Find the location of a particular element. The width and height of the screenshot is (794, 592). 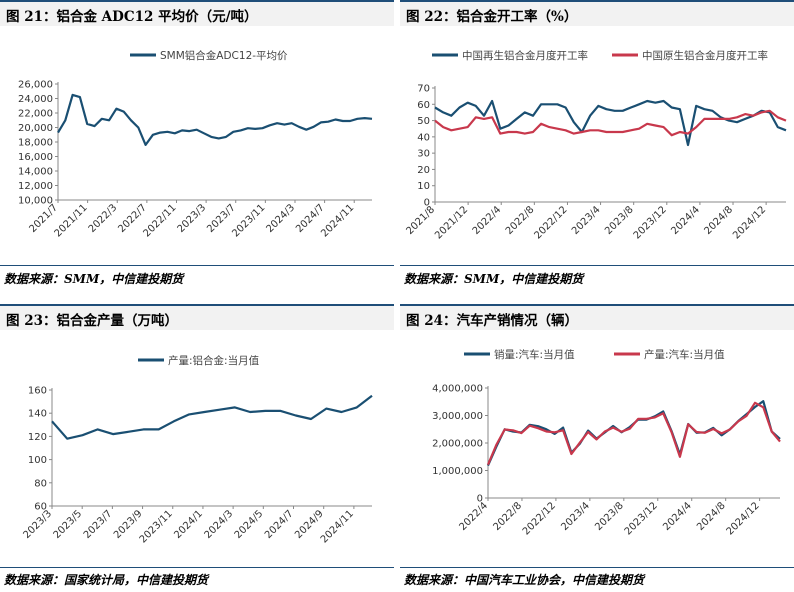

chart-title-bar: 图 22：铝合金开工率（%） is located at coordinates (597, 13).